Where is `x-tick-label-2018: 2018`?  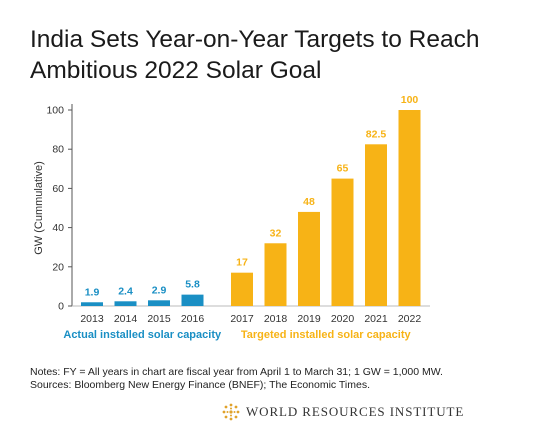 x-tick-label-2018: 2018 is located at coordinates (276, 319).